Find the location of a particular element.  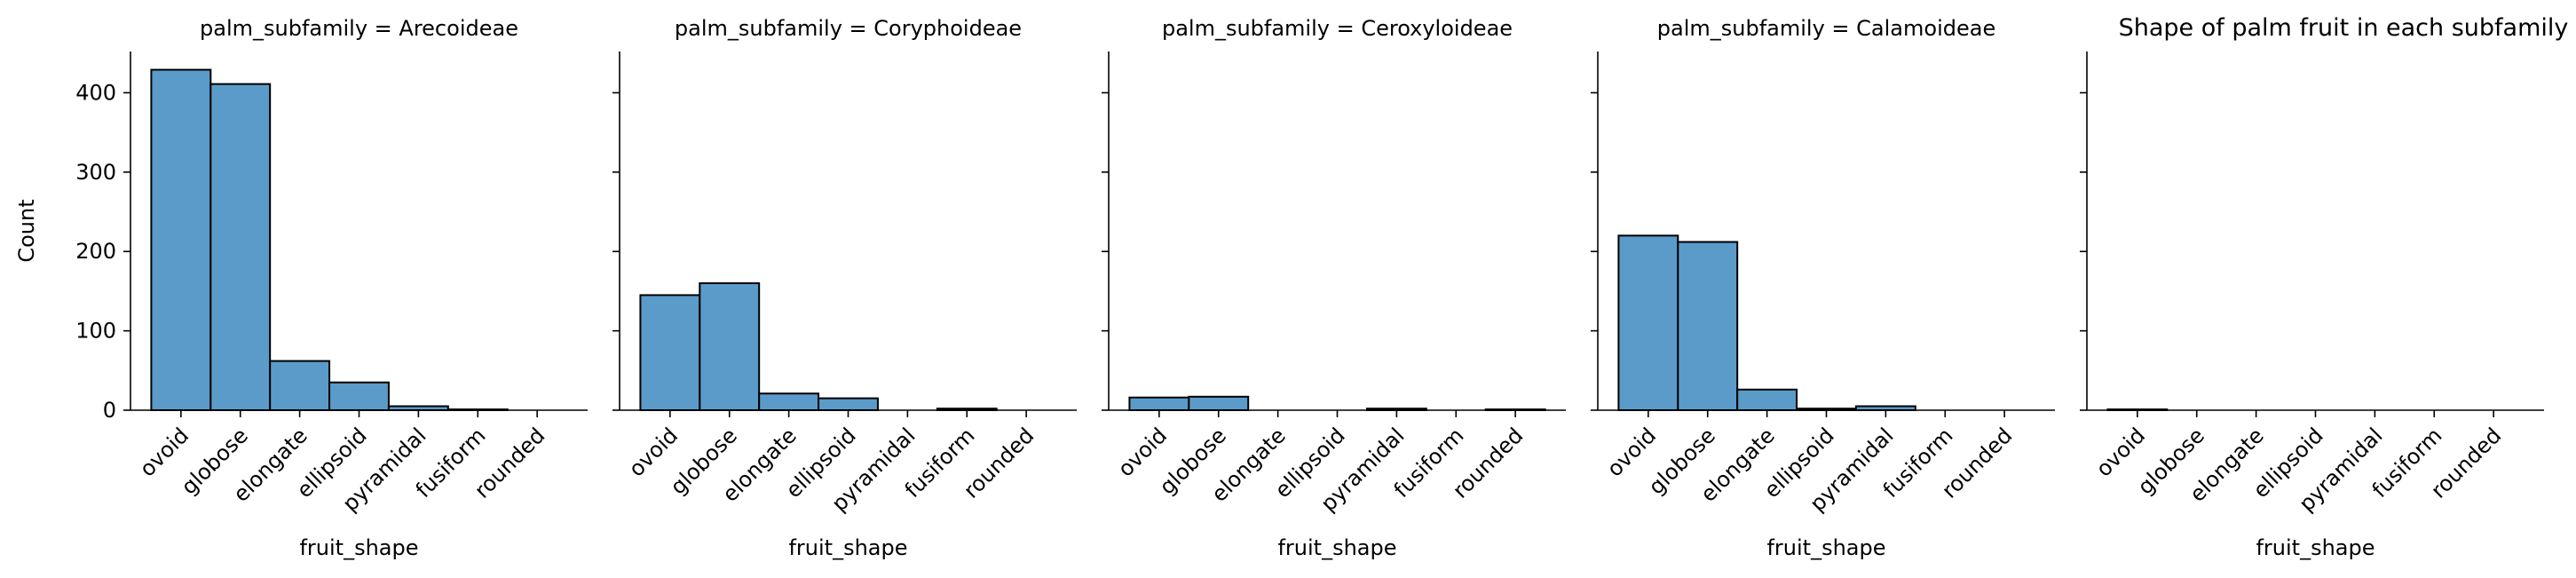

x-axis-label-1: fruit_shape is located at coordinates (358, 547).